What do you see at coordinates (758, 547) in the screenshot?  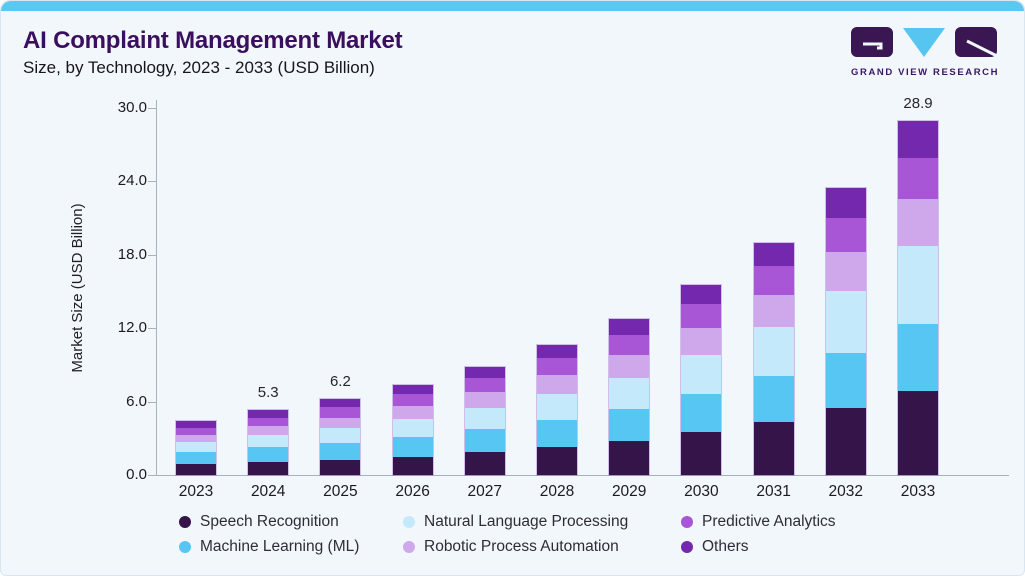 I see `legend-item: Others` at bounding box center [758, 547].